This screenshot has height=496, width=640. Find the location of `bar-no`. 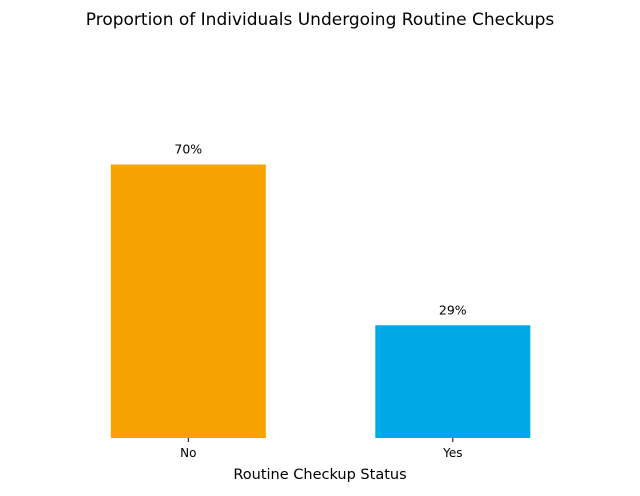

bar-no is located at coordinates (188, 301).